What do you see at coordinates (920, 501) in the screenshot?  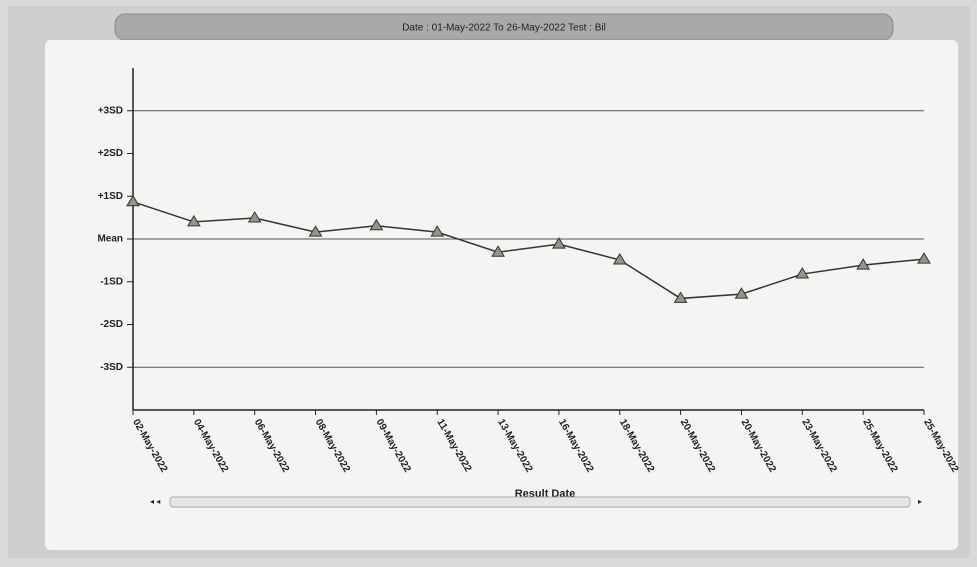 I see `scroll-right: ▸` at bounding box center [920, 501].